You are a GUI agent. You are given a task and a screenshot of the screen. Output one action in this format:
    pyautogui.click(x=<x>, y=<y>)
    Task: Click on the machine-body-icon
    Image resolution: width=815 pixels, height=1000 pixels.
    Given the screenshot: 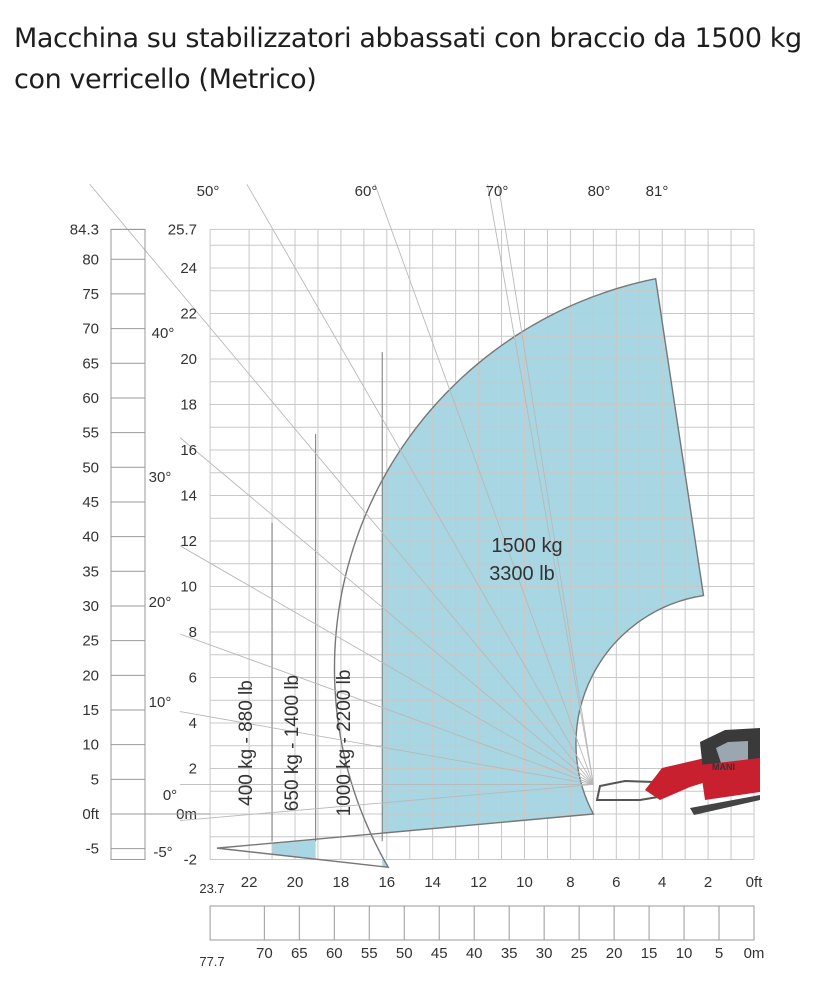 What is the action you would take?
    pyautogui.click(x=730, y=779)
    